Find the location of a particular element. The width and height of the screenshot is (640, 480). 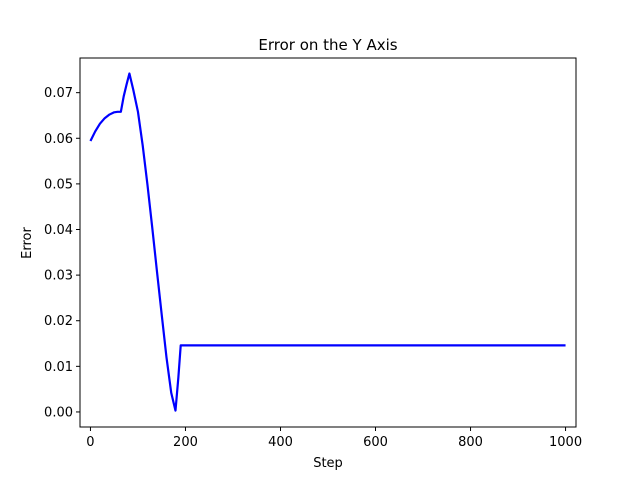

y-tick-label: 0.02 is located at coordinates (58, 321).